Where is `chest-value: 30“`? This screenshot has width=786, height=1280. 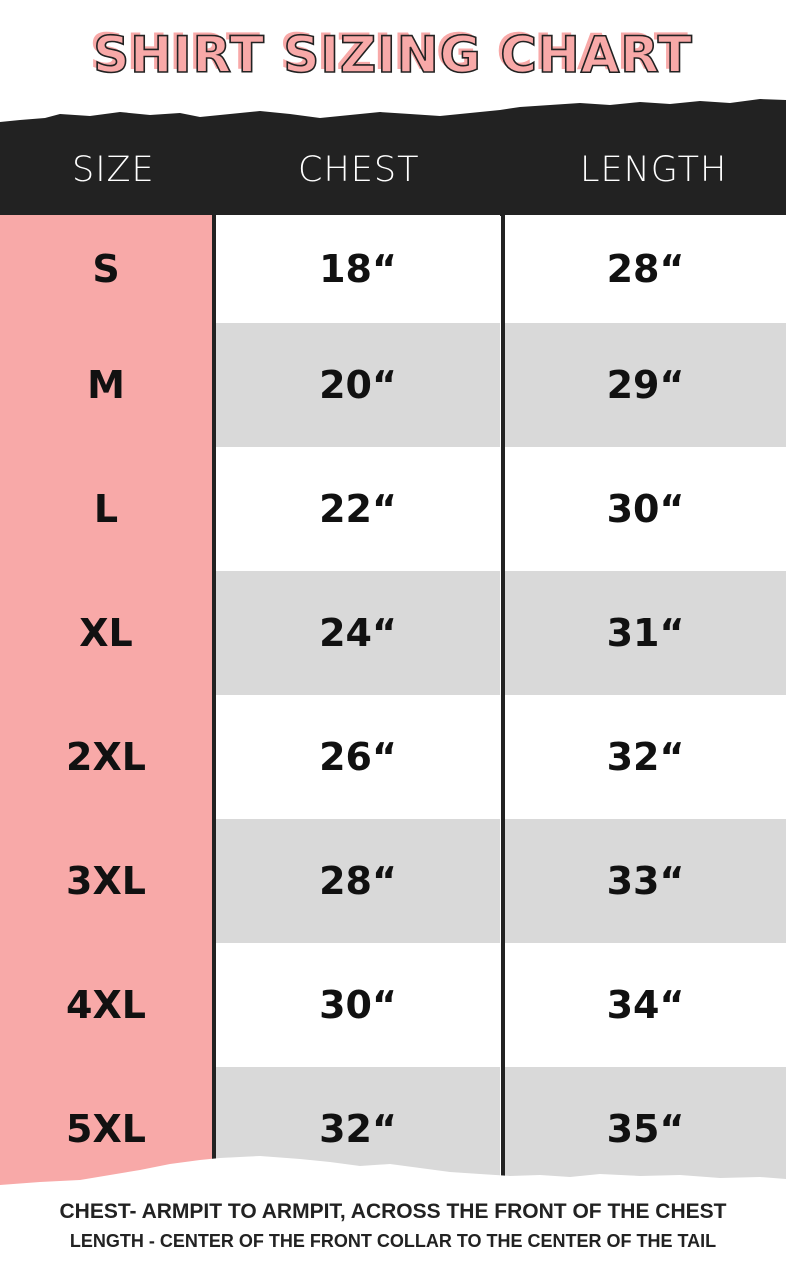
chest-value: 30“ is located at coordinates (358, 1005).